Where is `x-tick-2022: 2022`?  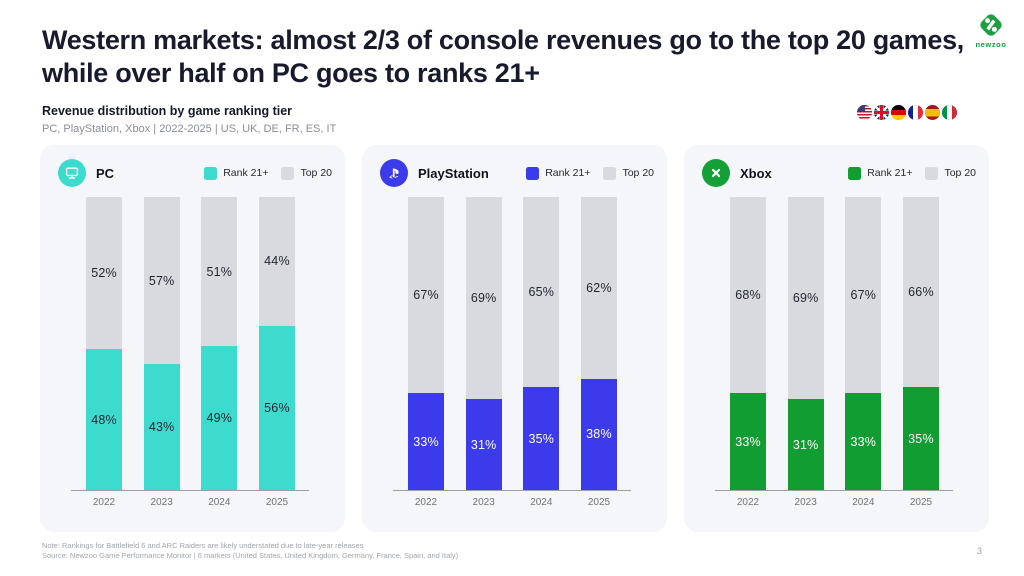
x-tick-2022: 2022 is located at coordinates (426, 502).